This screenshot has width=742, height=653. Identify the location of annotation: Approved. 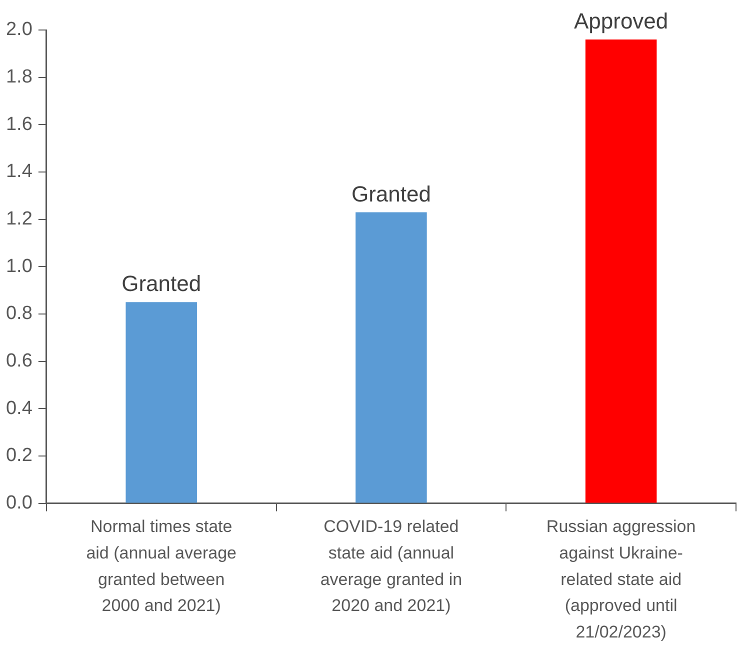
(621, 21).